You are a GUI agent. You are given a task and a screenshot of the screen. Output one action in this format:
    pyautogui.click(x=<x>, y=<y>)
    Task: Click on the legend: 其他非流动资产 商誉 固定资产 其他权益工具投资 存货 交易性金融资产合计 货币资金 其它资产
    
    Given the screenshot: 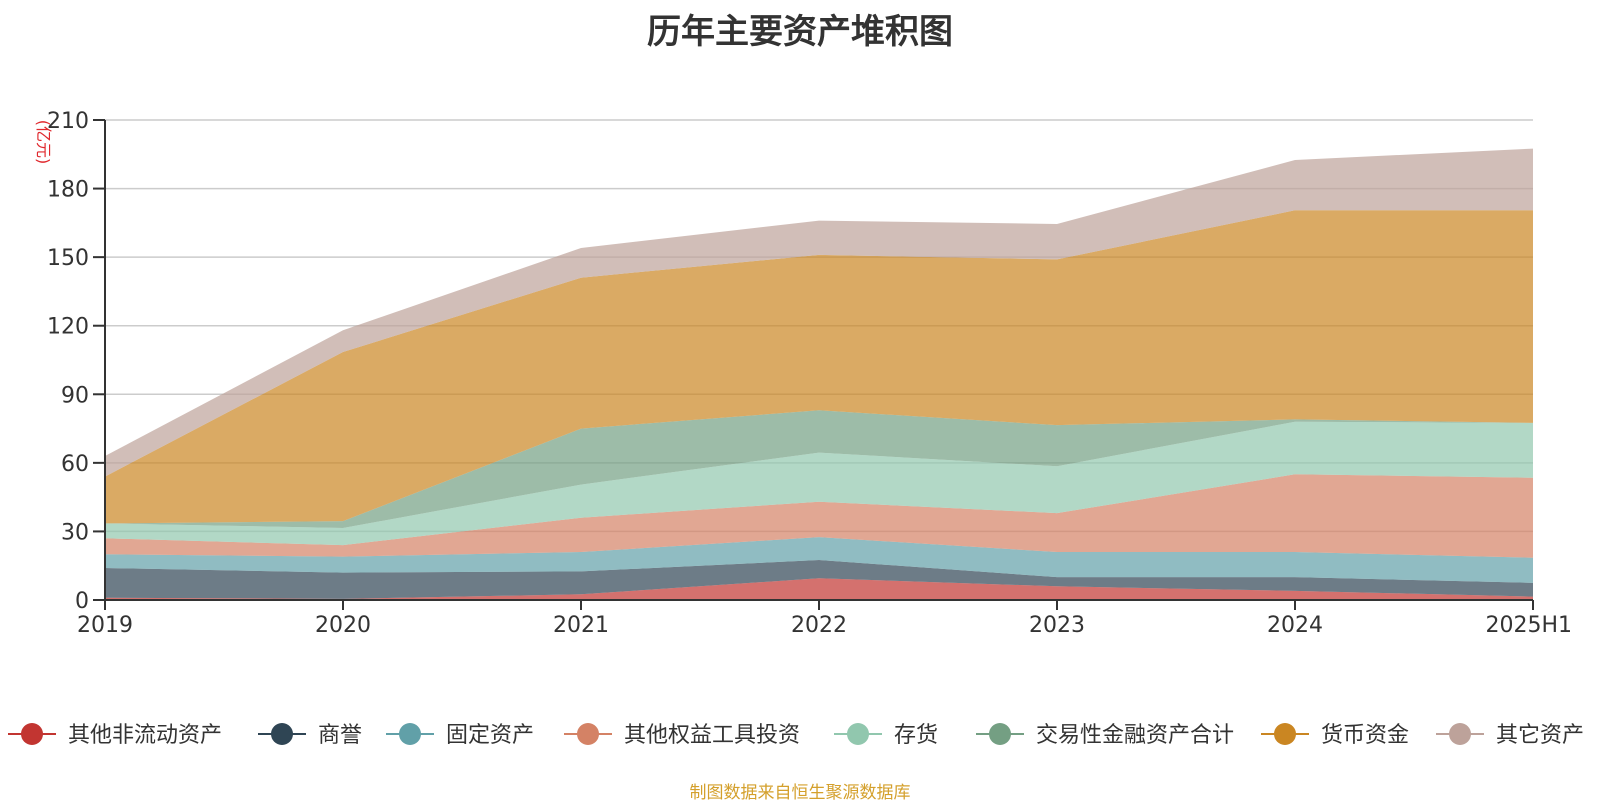 What is the action you would take?
    pyautogui.click(x=796, y=735)
    